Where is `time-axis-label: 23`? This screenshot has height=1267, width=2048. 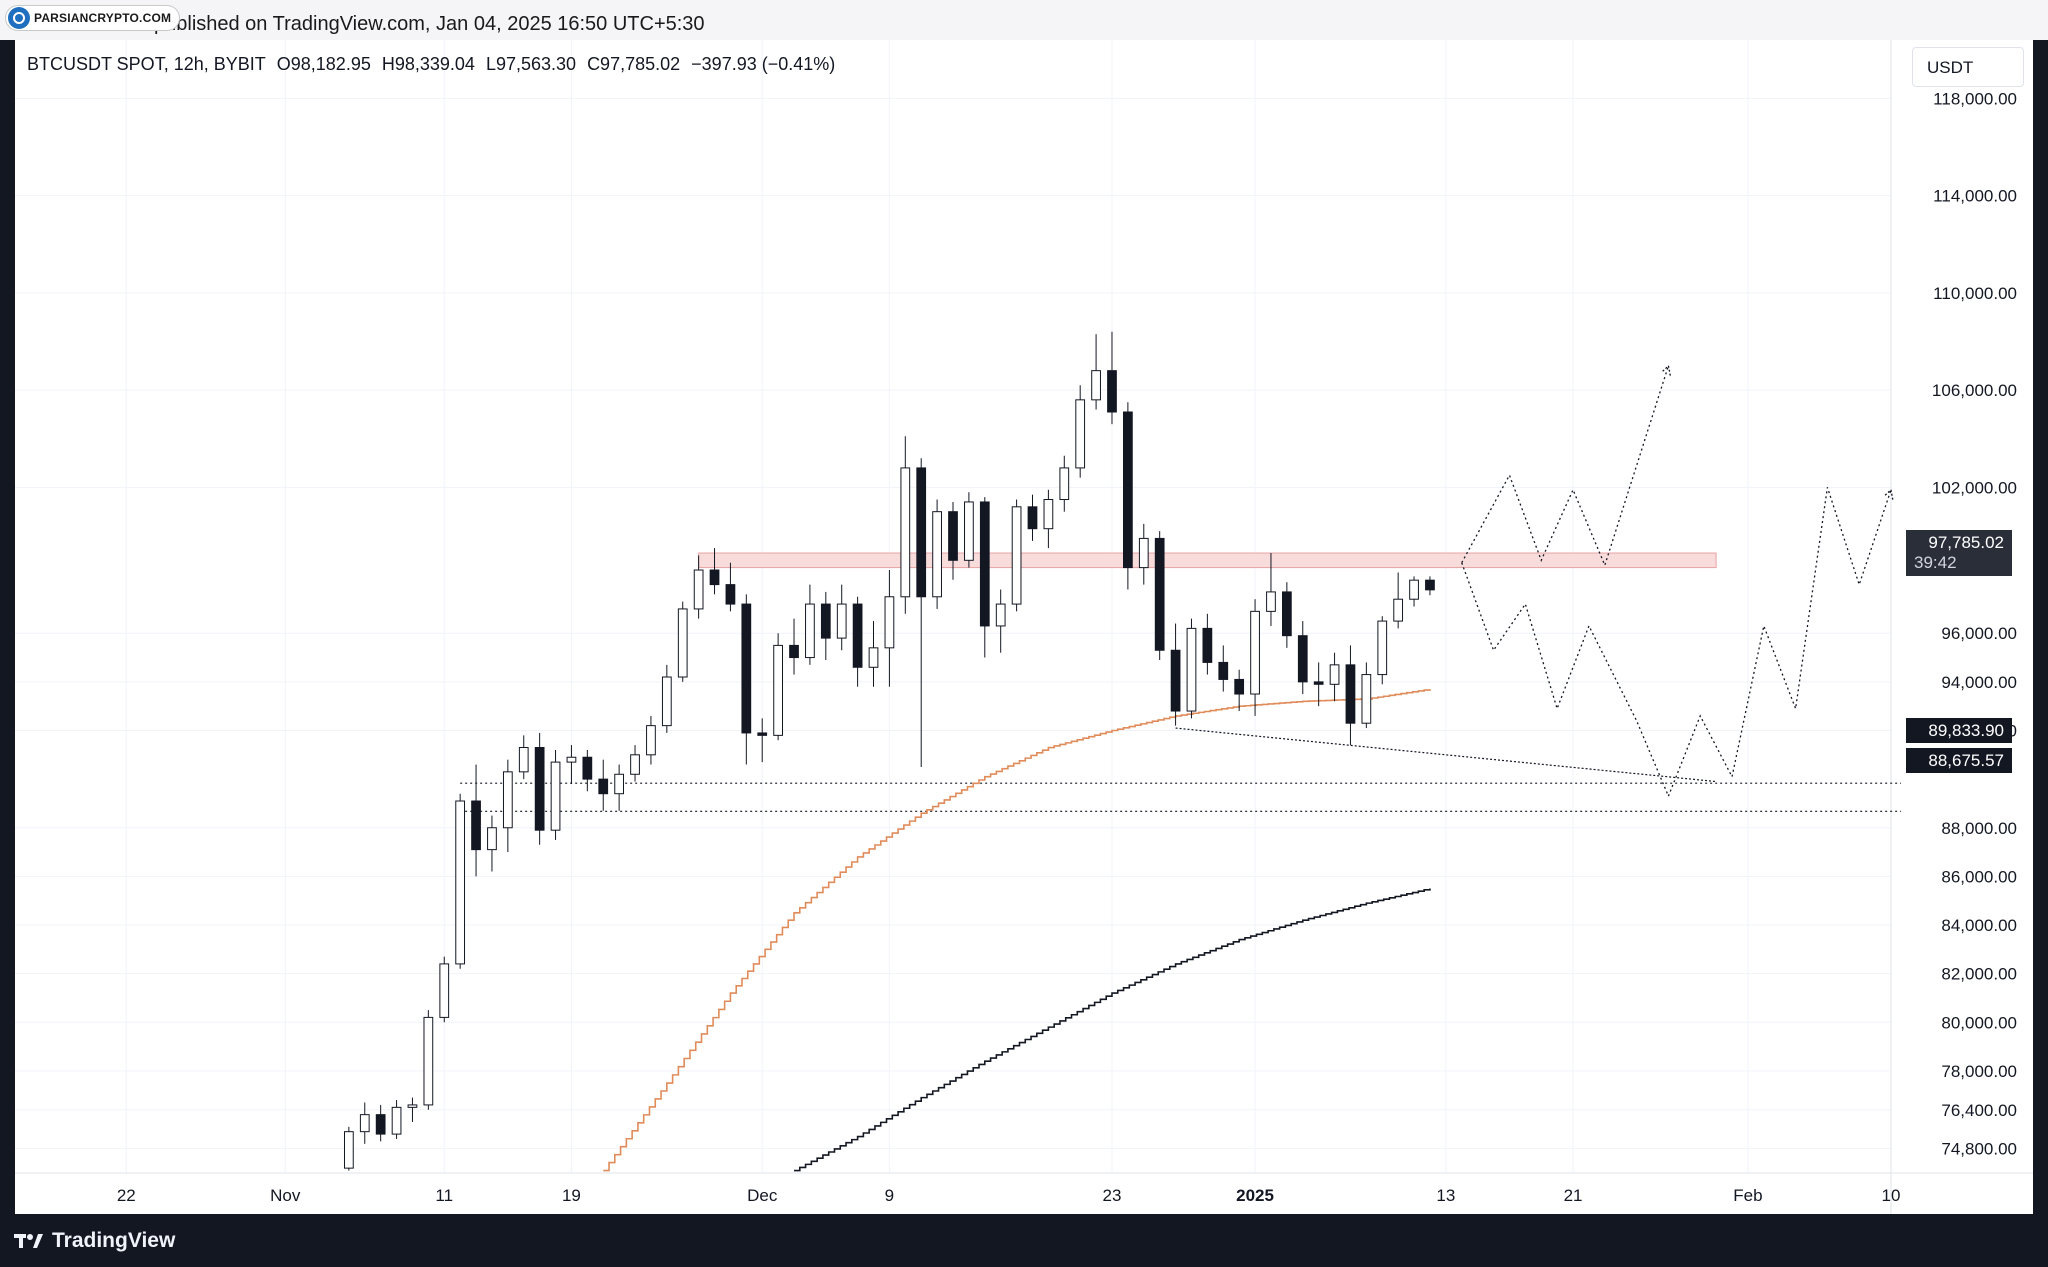
time-axis-label: 23 is located at coordinates (1112, 1195).